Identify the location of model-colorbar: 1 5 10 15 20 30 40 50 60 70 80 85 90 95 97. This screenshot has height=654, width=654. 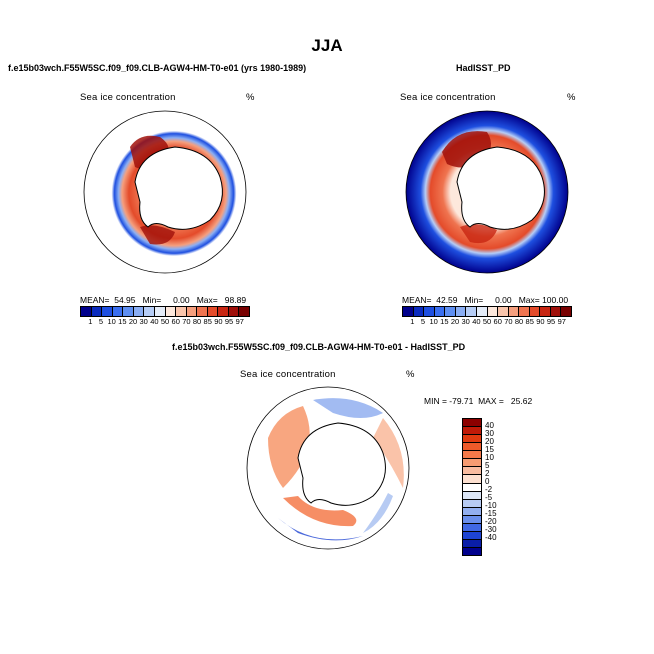
(165, 316).